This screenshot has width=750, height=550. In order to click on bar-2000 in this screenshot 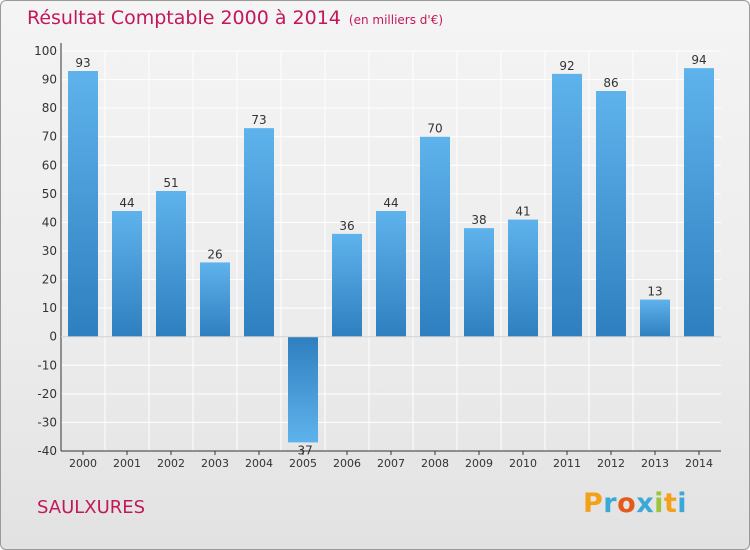, I will do `click(83, 204)`.